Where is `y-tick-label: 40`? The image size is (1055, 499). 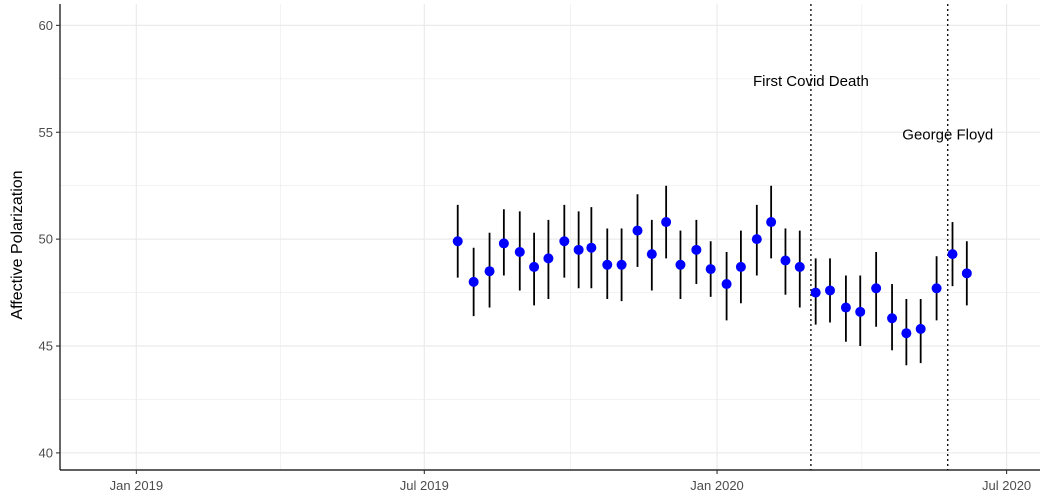
y-tick-label: 40 is located at coordinates (46, 452).